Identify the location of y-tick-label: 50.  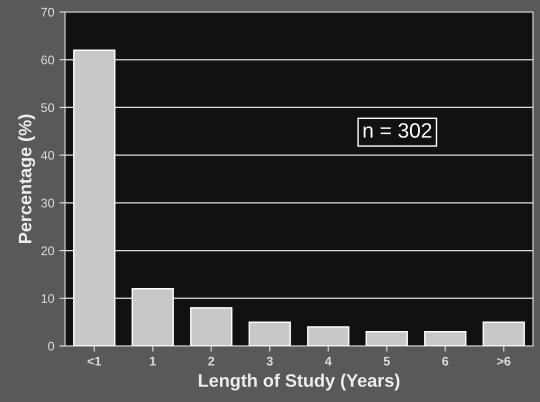
(47, 107).